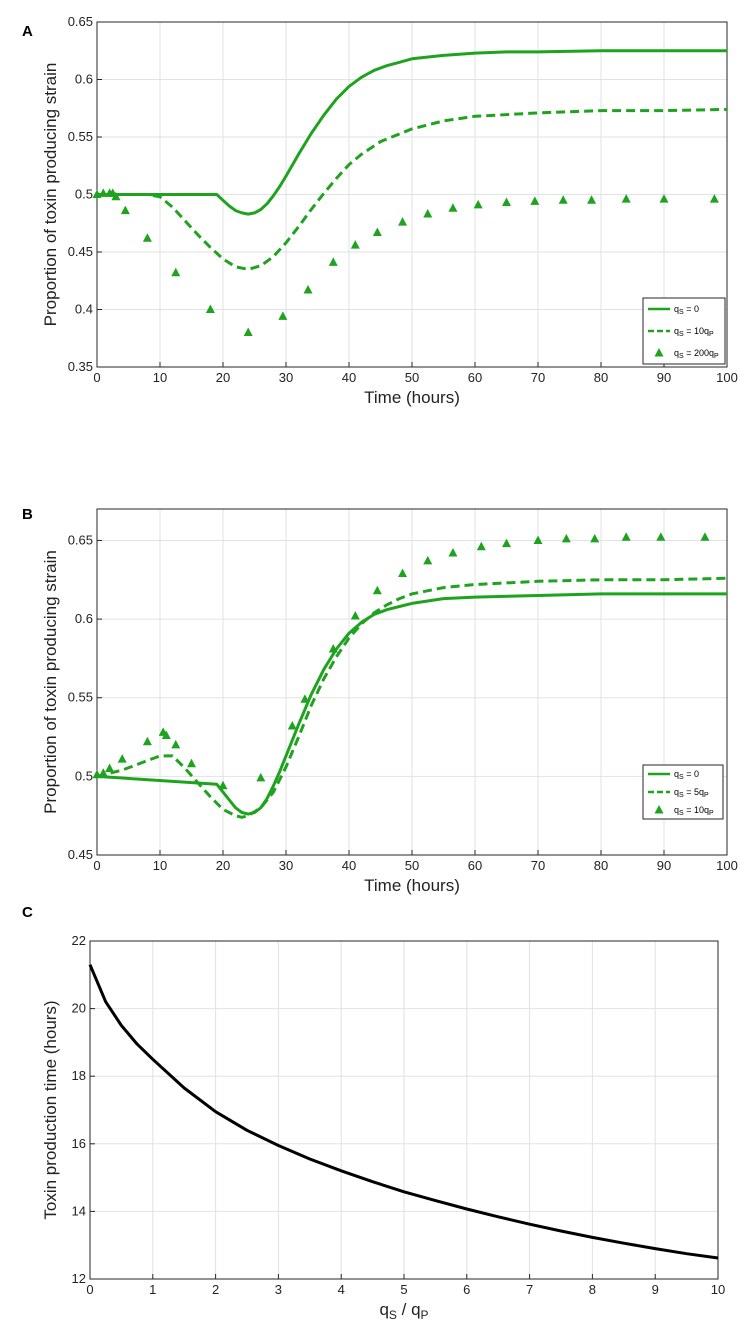  I want to click on x-tick-label: 100, so click(727, 865).